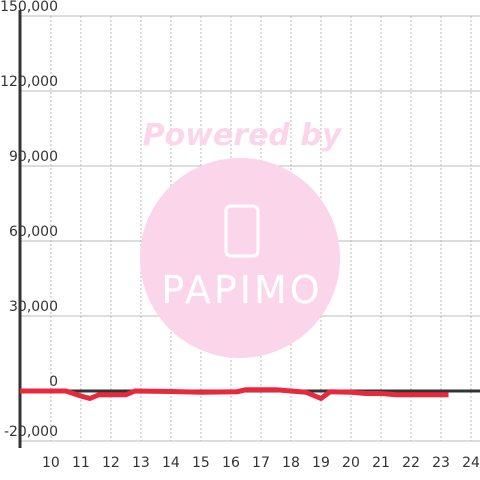  I want to click on series-line, so click(234, 394).